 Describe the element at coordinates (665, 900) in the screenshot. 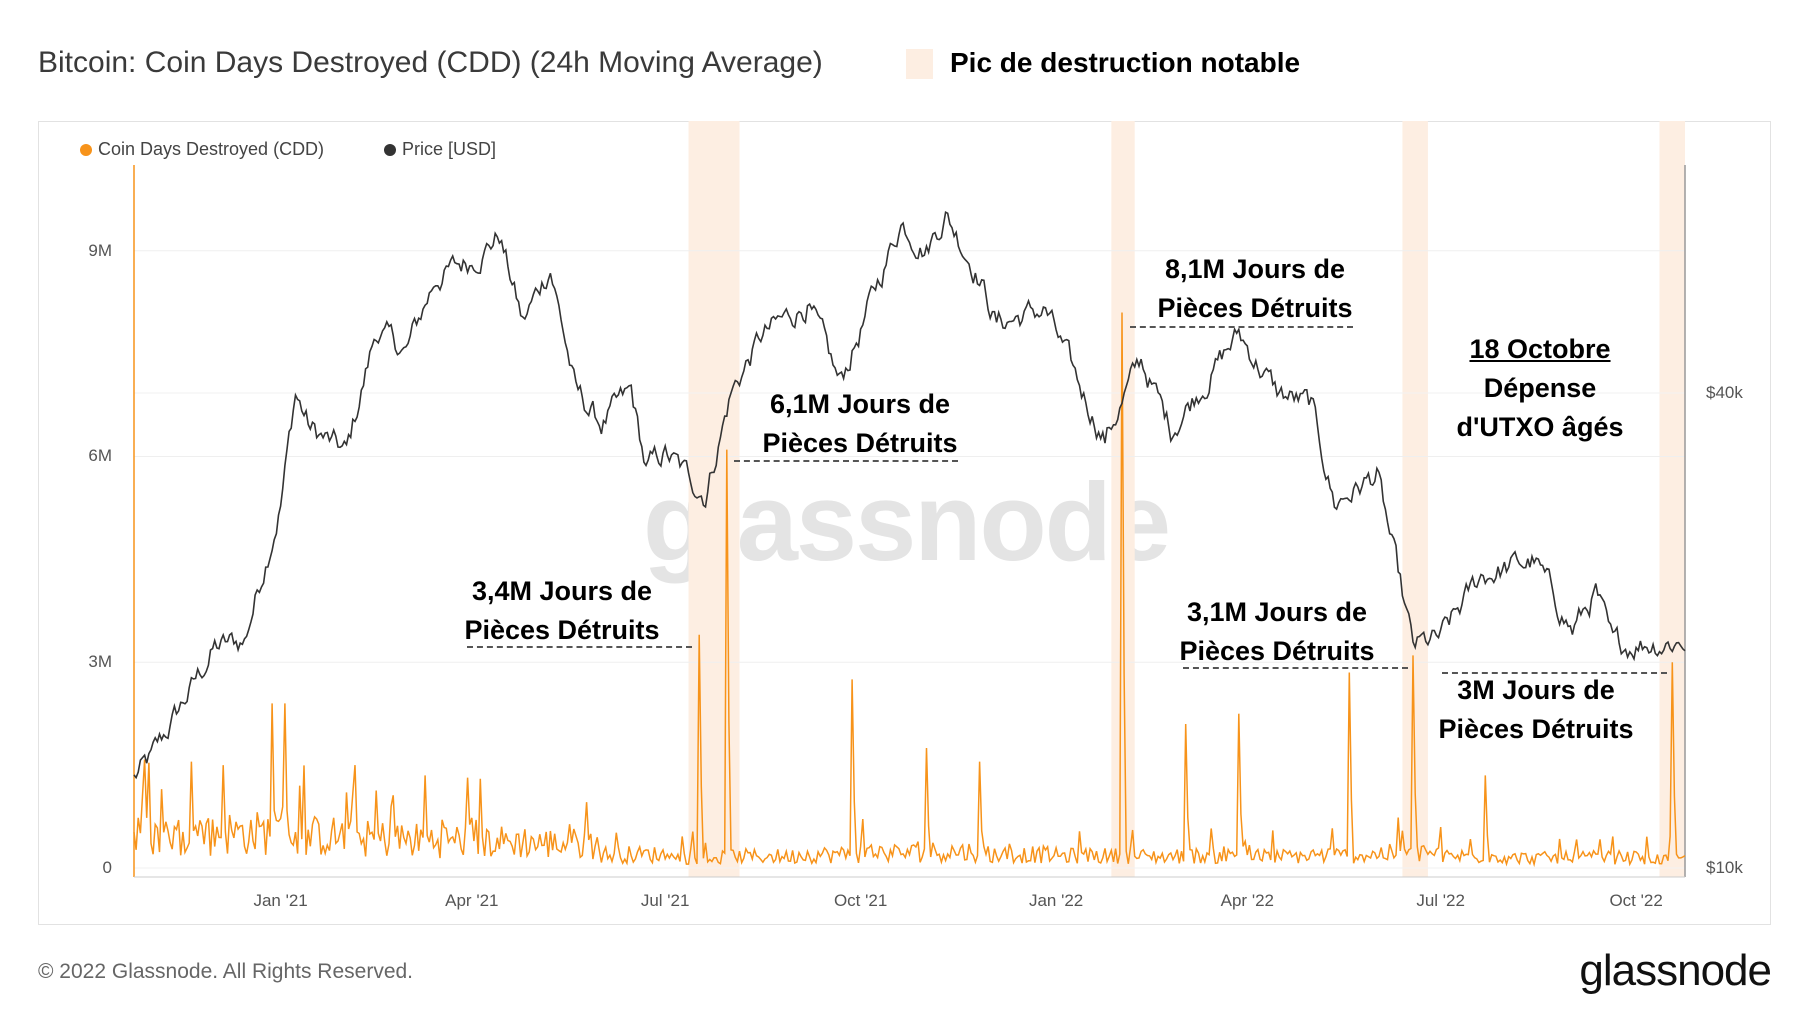

I see `x-tick-label: Jul '21` at that location.